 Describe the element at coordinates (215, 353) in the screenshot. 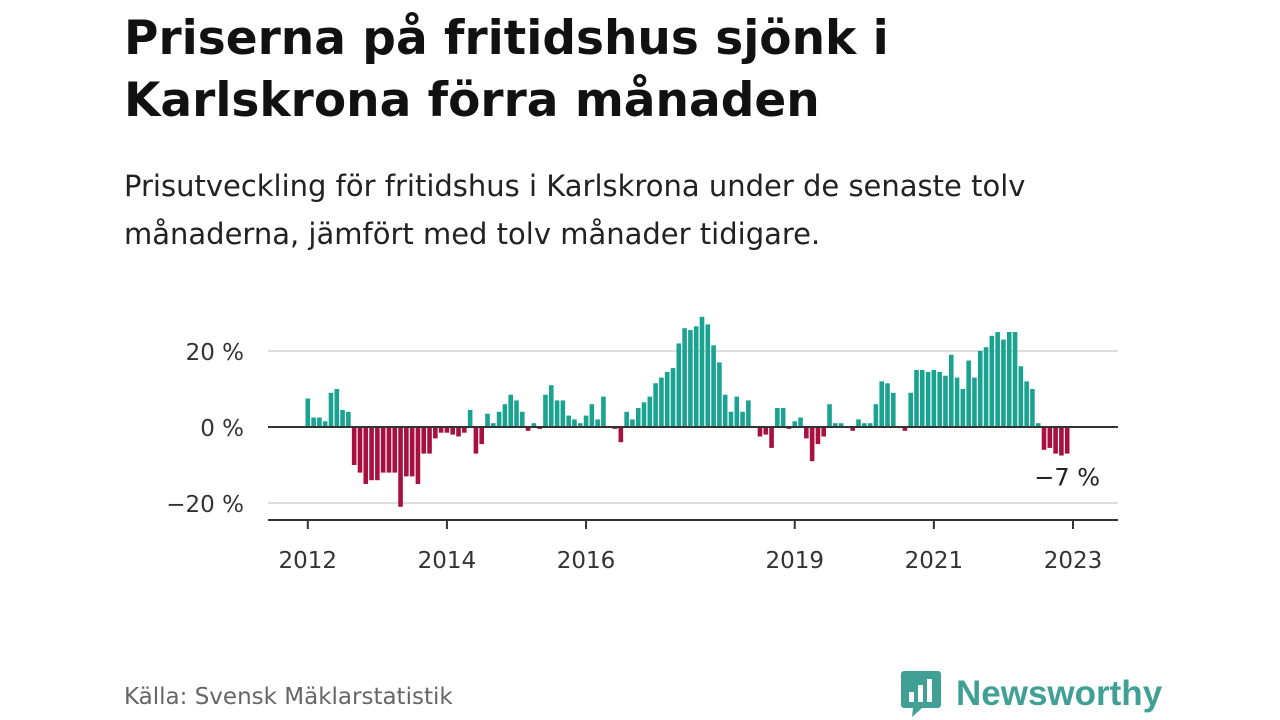

I see `y-tick-label: 20 %` at that location.